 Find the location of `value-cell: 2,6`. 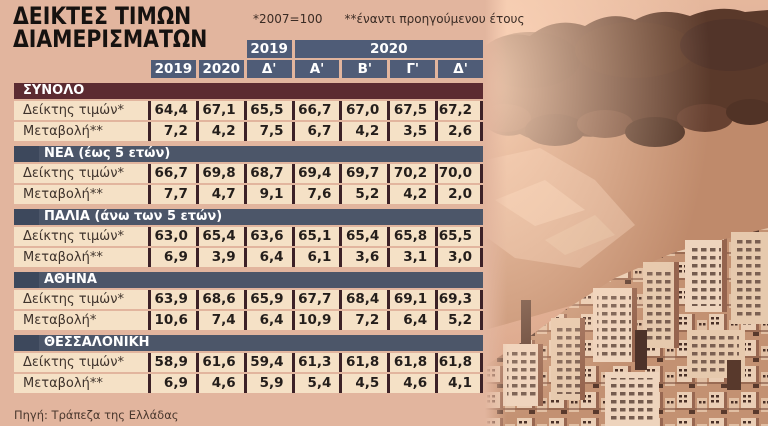

value-cell: 2,6 is located at coordinates (459, 131).